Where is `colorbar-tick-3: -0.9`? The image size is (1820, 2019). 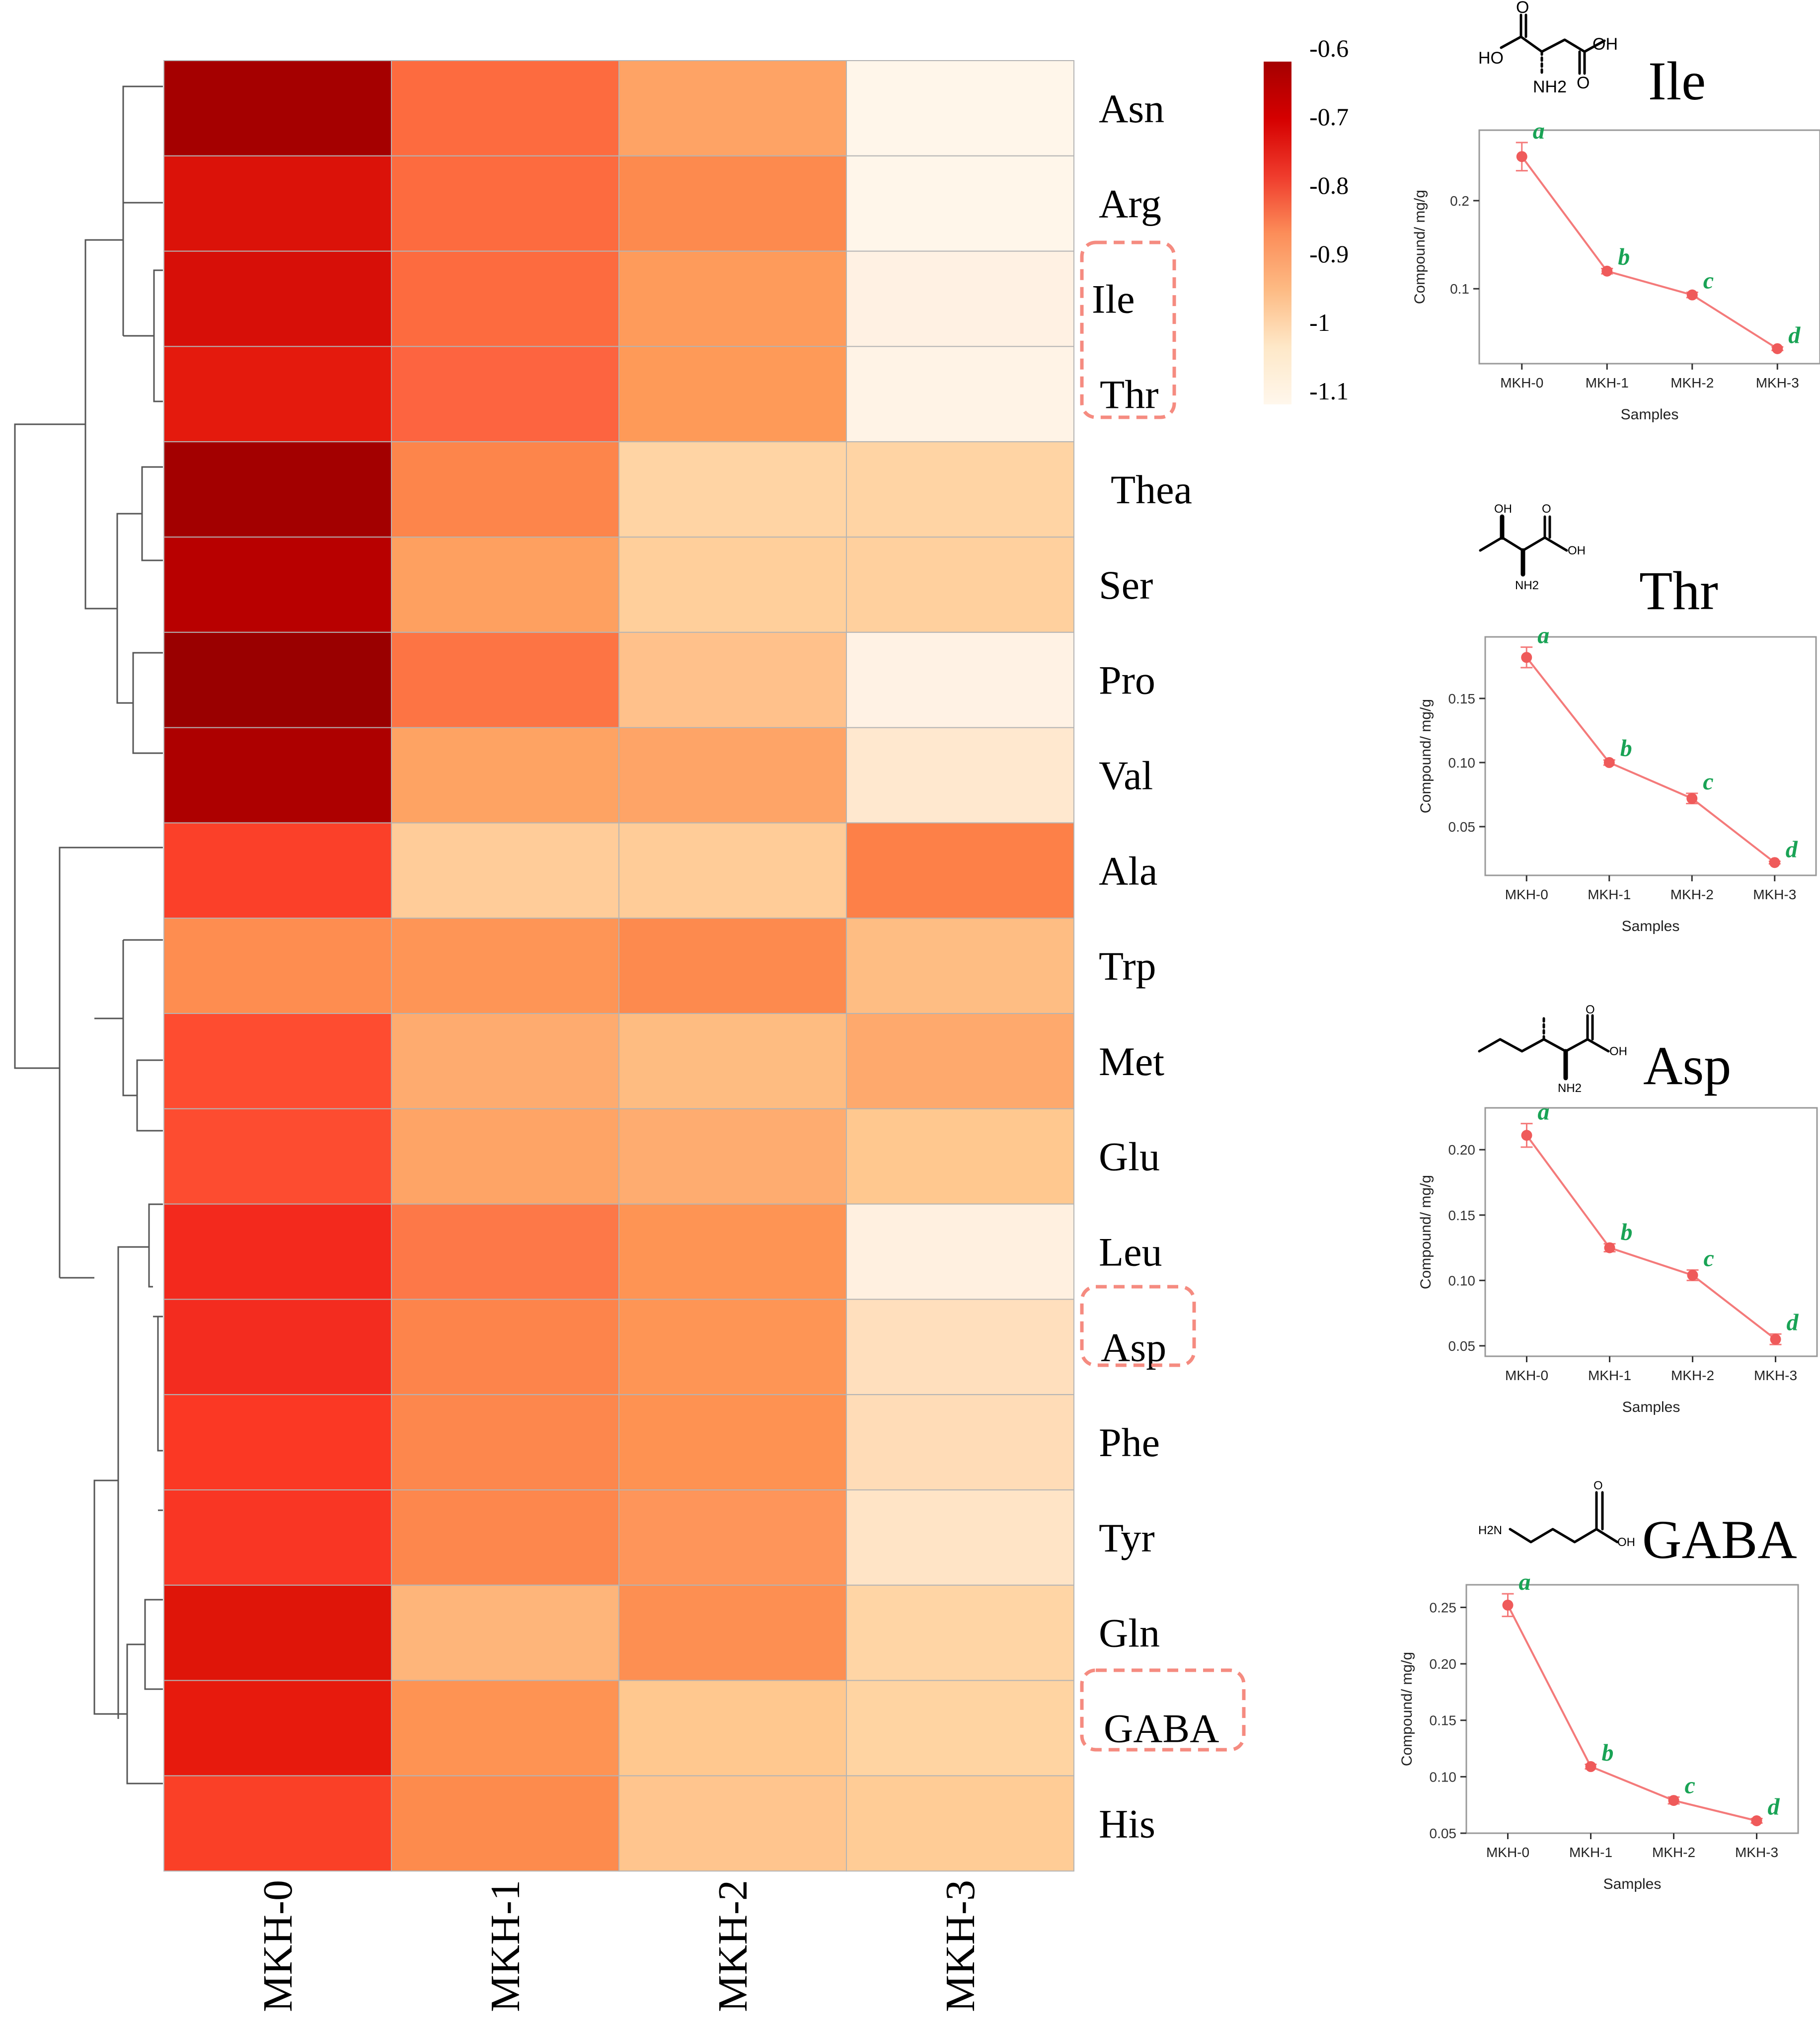
colorbar-tick-3: -0.9 is located at coordinates (1329, 254).